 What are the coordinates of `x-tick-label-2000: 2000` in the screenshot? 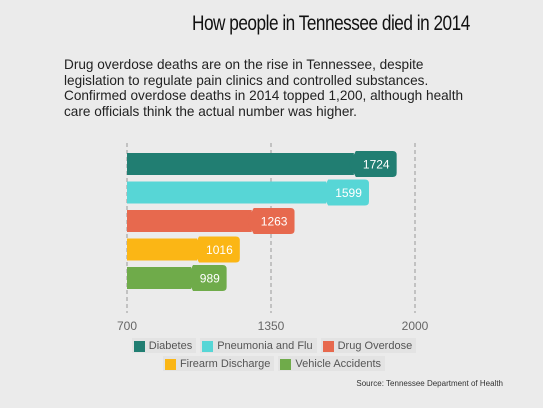 It's located at (415, 326).